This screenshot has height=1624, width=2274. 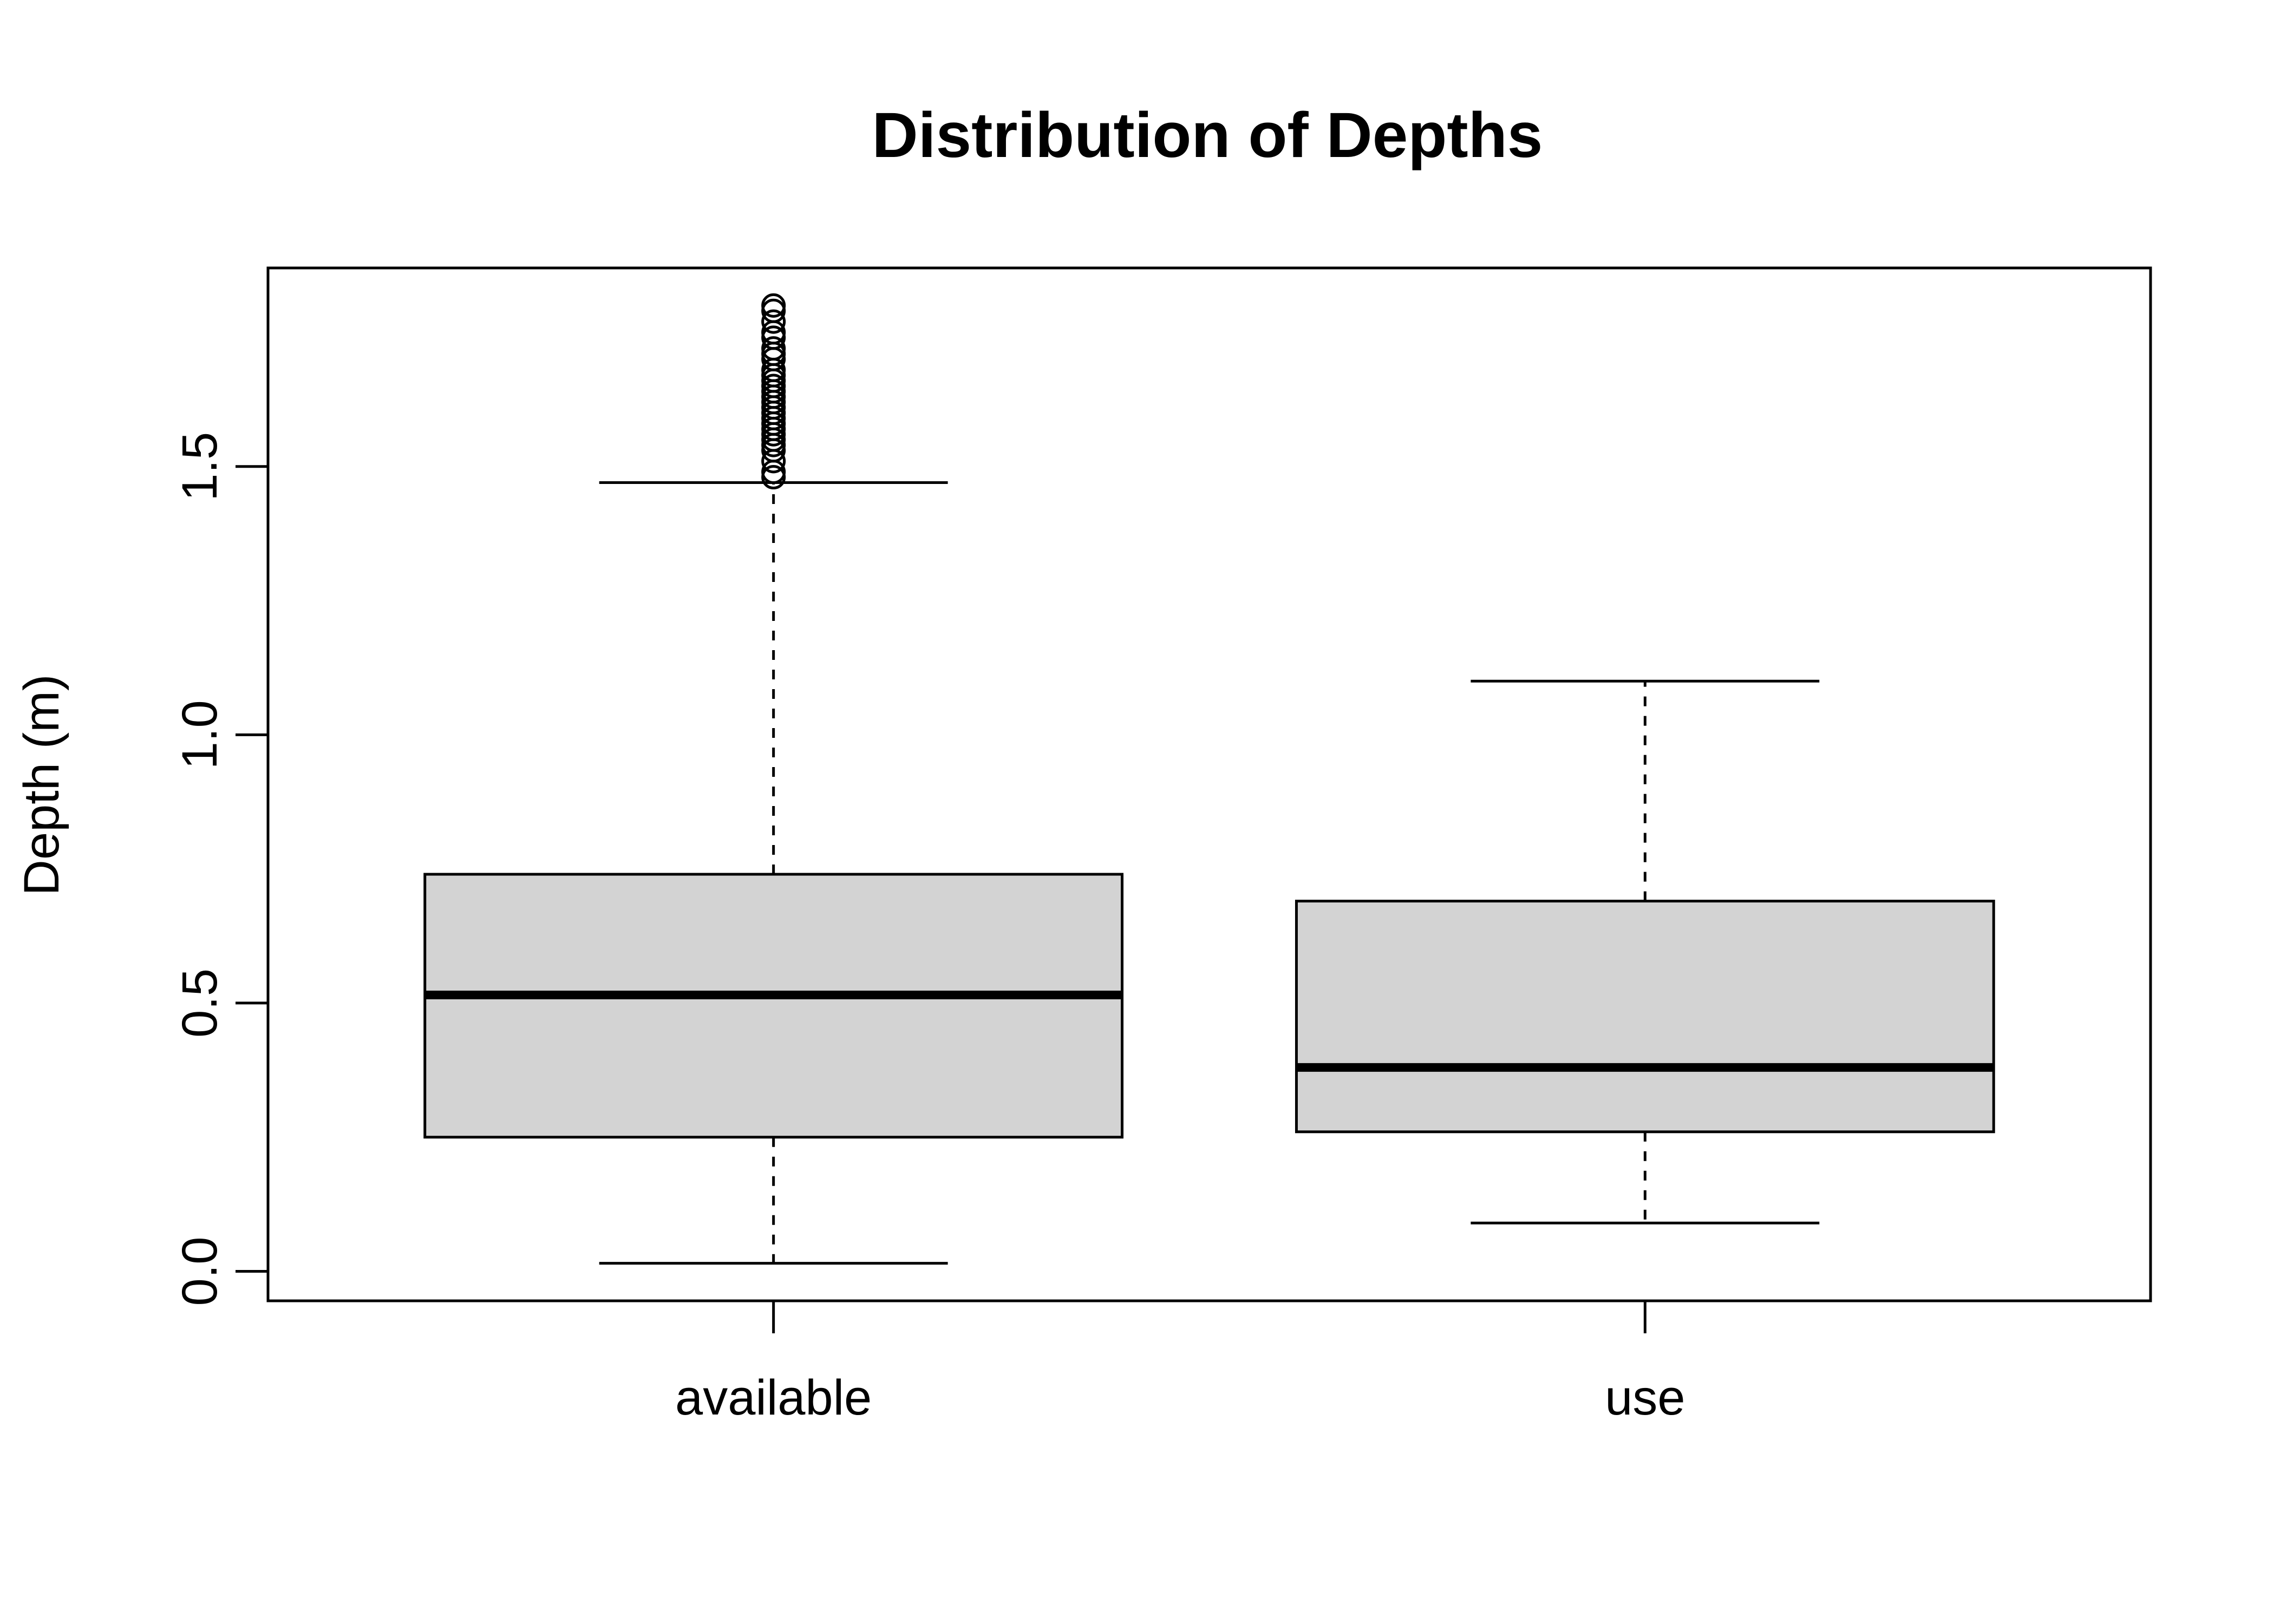 What do you see at coordinates (200, 734) in the screenshot?
I see `y-tick-label: 1.0` at bounding box center [200, 734].